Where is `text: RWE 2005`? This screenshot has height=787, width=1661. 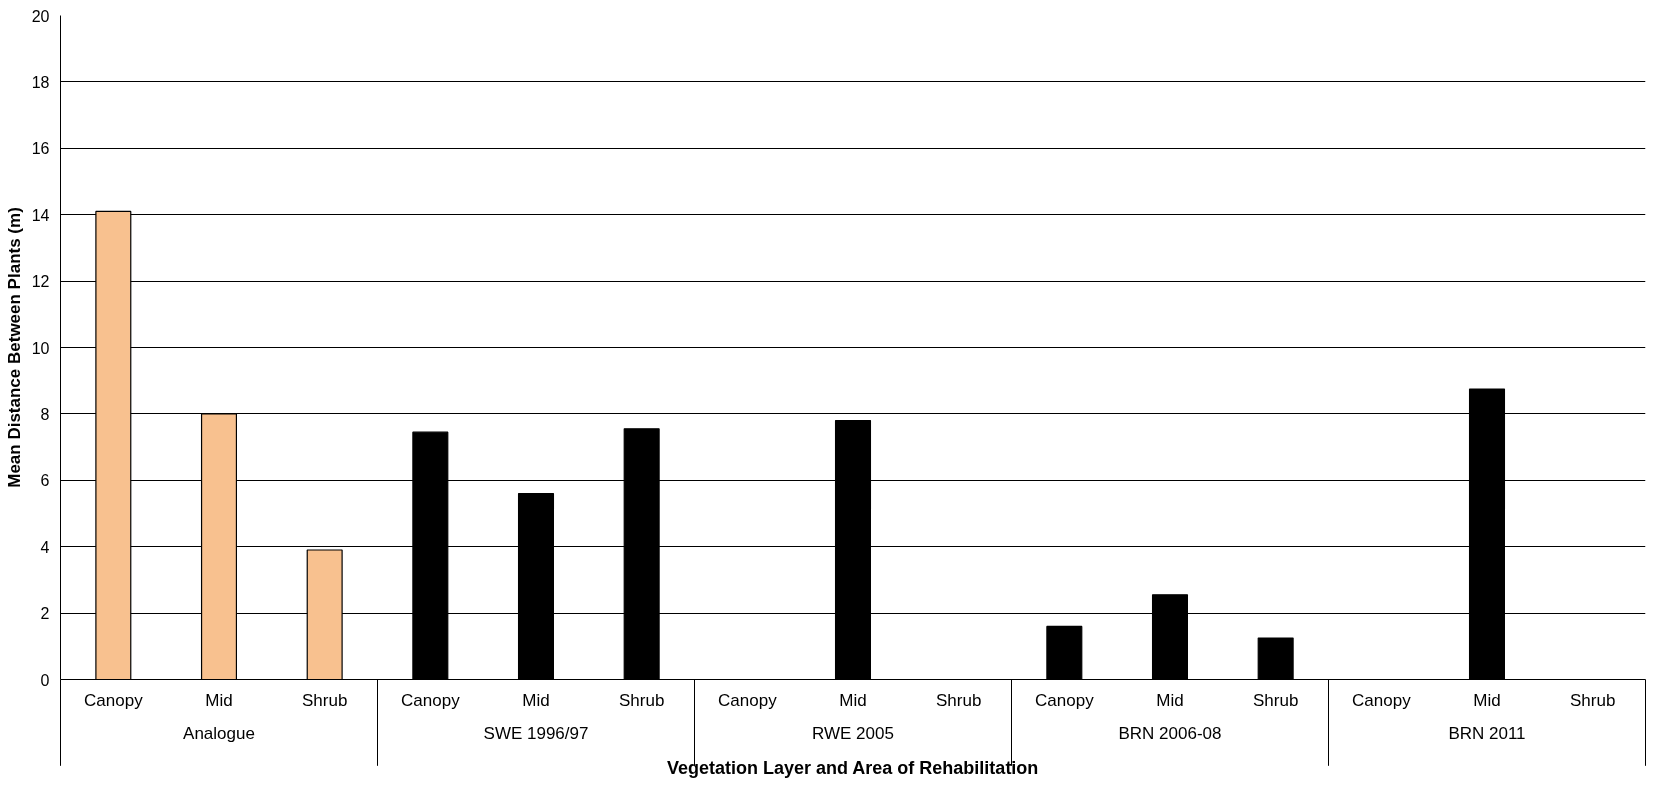
text: RWE 2005 is located at coordinates (853, 733).